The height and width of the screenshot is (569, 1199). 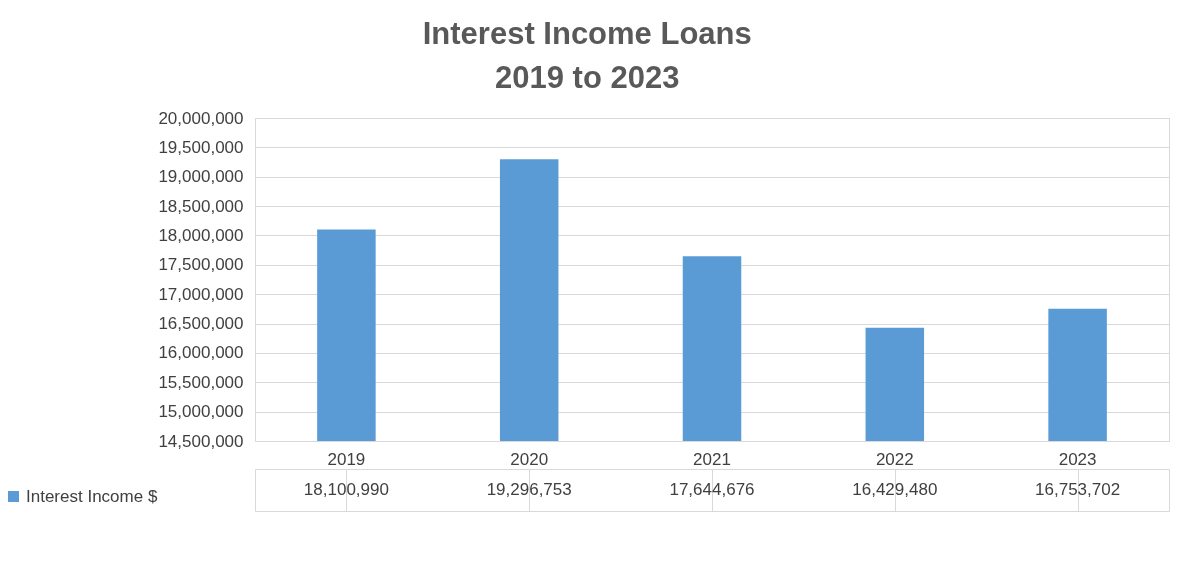 What do you see at coordinates (201, 382) in the screenshot?
I see `y-tick-label: 15,500,000` at bounding box center [201, 382].